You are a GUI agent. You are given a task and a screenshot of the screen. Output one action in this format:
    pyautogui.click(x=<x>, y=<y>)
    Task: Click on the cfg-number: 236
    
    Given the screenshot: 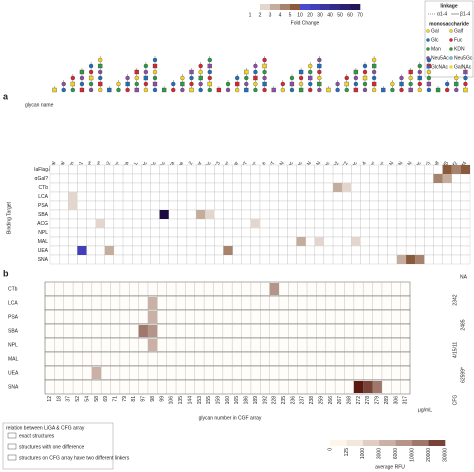 What is the action you would take?
    pyautogui.click(x=293, y=400)
    